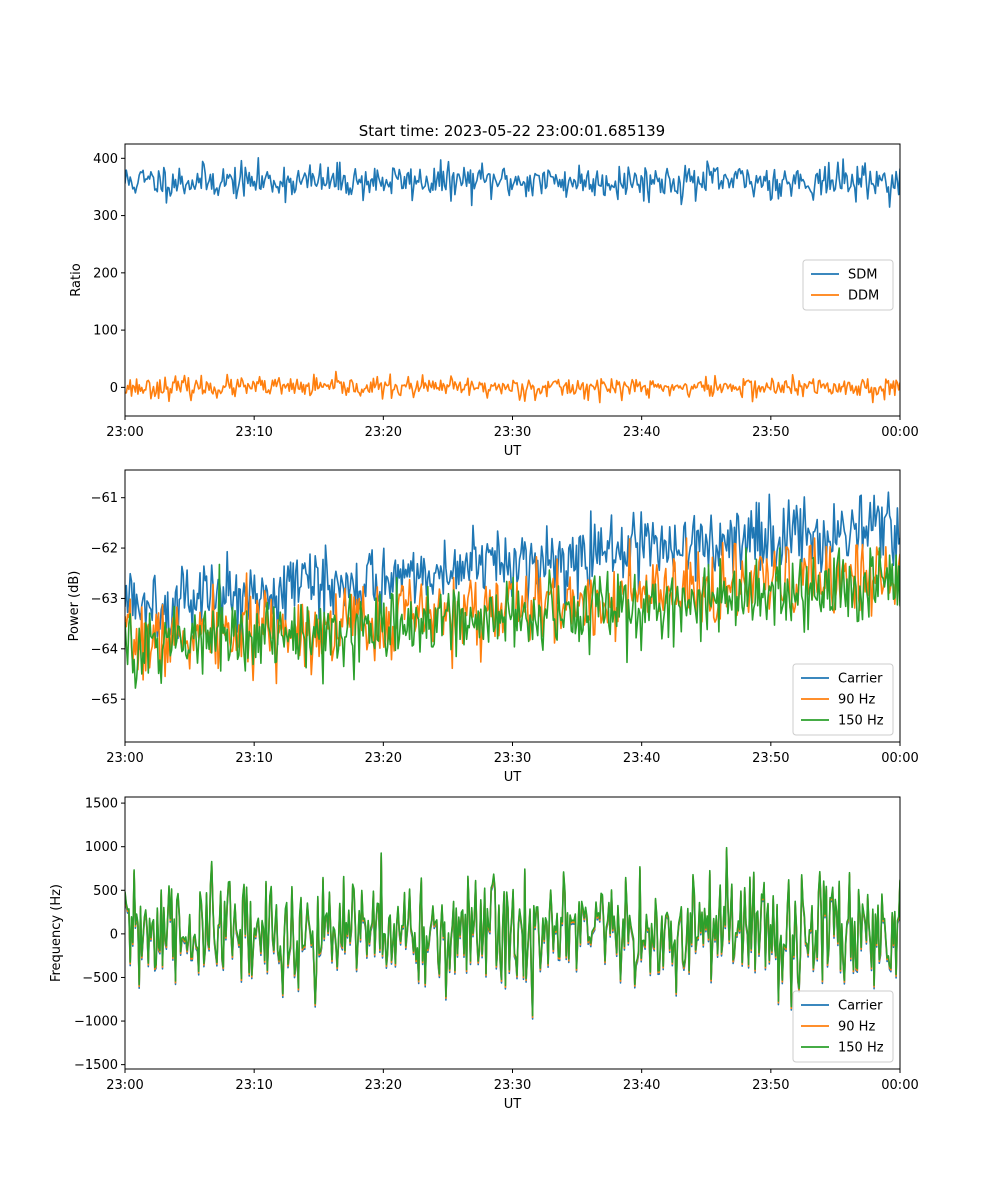  Describe the element at coordinates (101, 804) in the screenshot. I see `y-tick-label: 1500` at that location.